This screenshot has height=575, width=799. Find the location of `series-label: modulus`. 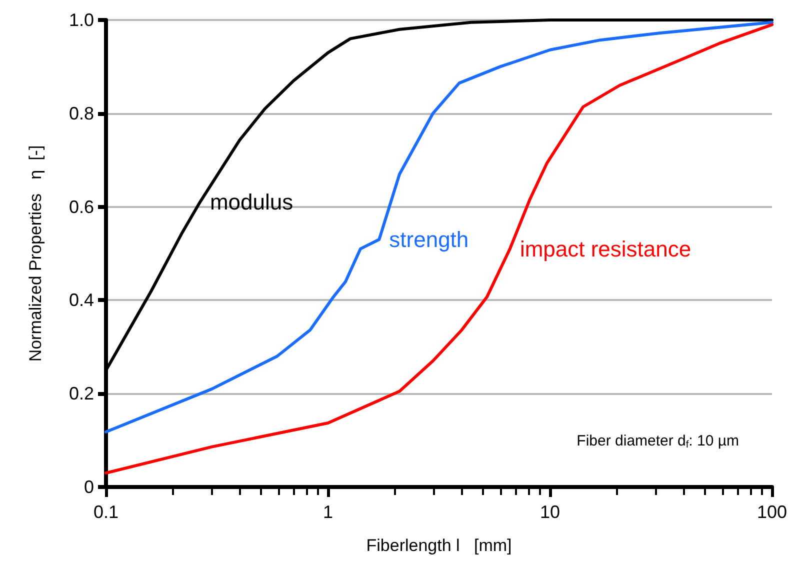

series-label: modulus is located at coordinates (252, 202).